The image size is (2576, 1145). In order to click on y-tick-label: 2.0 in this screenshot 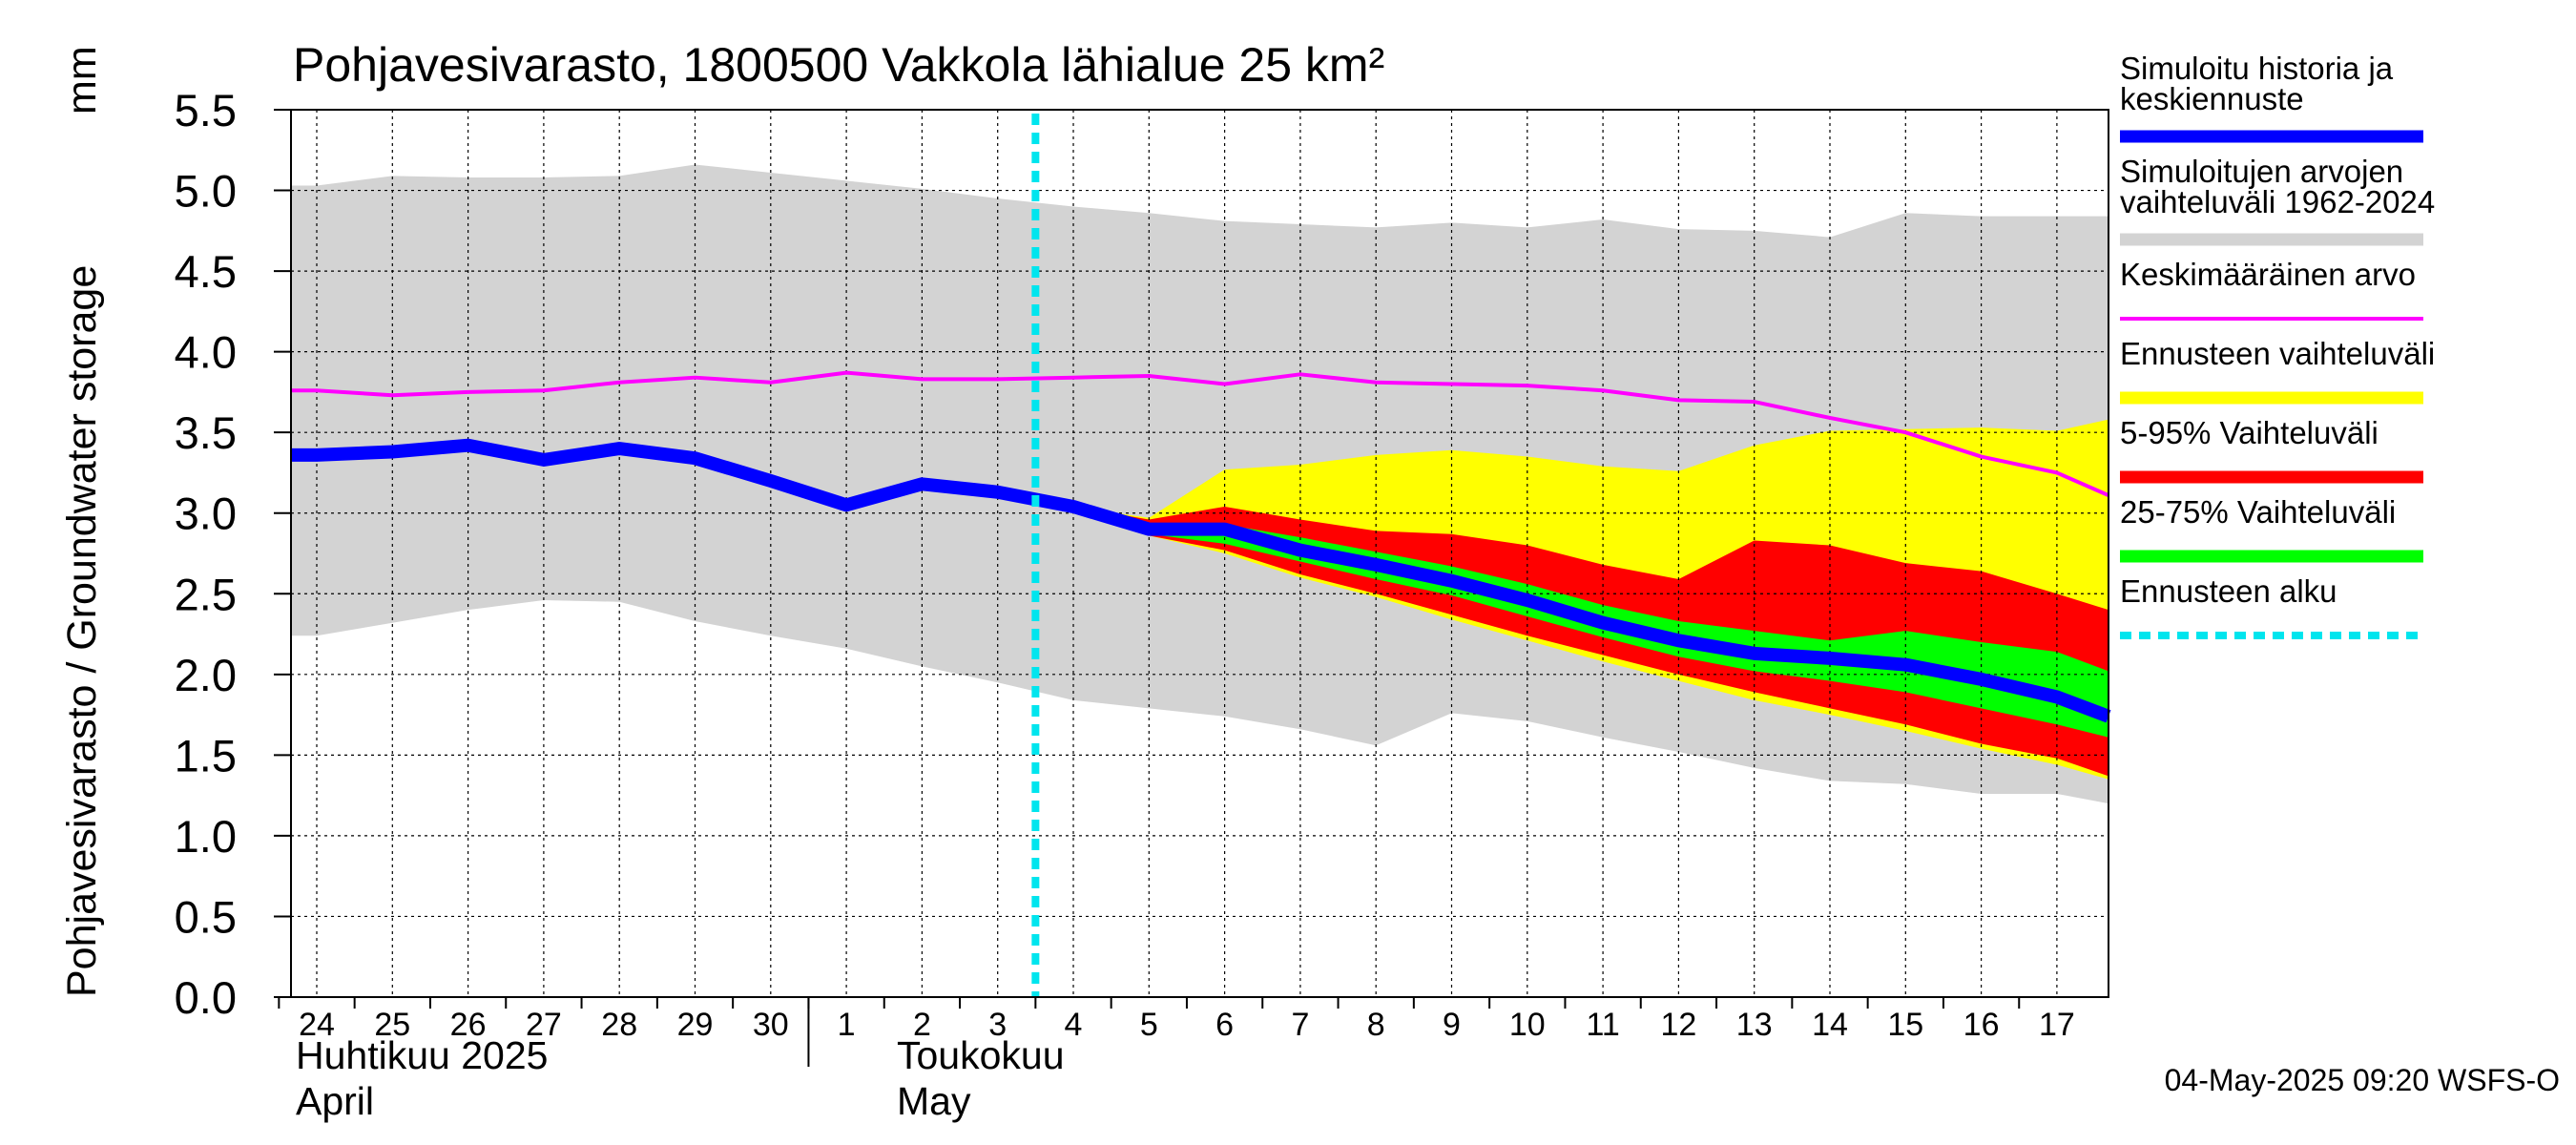, I will do `click(206, 675)`.